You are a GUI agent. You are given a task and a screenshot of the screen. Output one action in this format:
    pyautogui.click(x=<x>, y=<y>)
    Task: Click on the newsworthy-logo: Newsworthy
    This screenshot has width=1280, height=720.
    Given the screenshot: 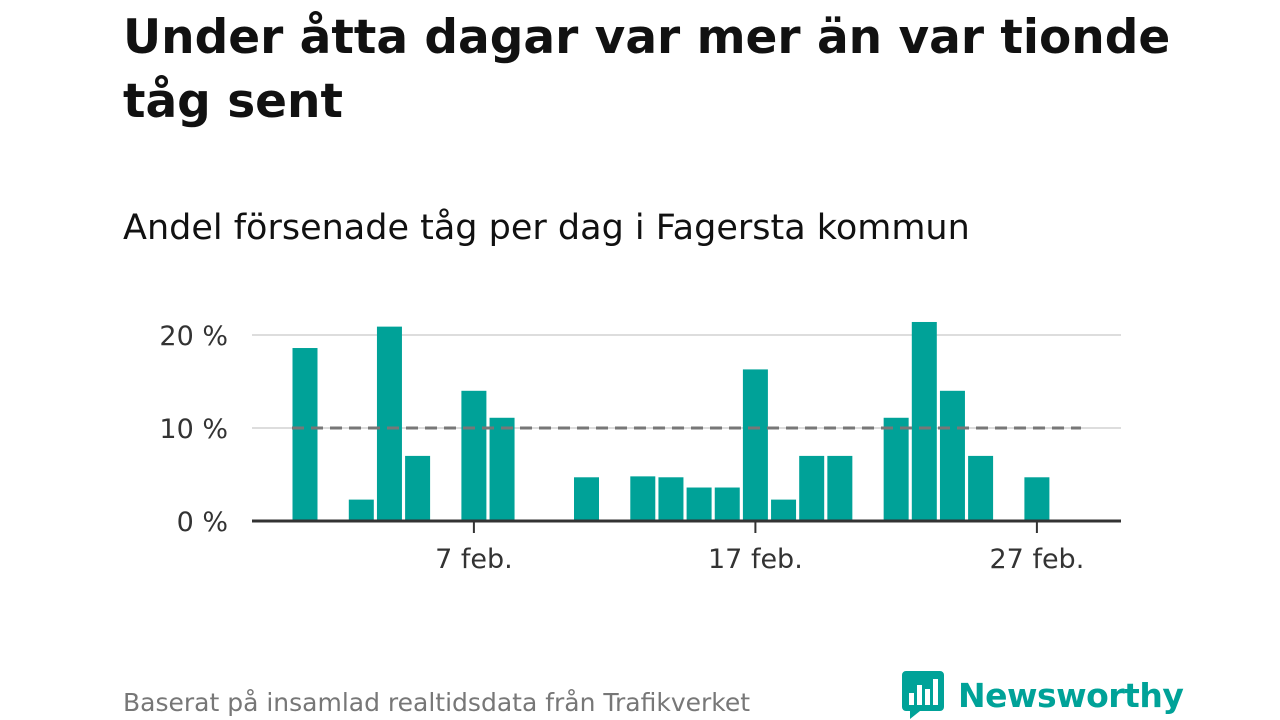 What is the action you would take?
    pyautogui.click(x=1043, y=695)
    